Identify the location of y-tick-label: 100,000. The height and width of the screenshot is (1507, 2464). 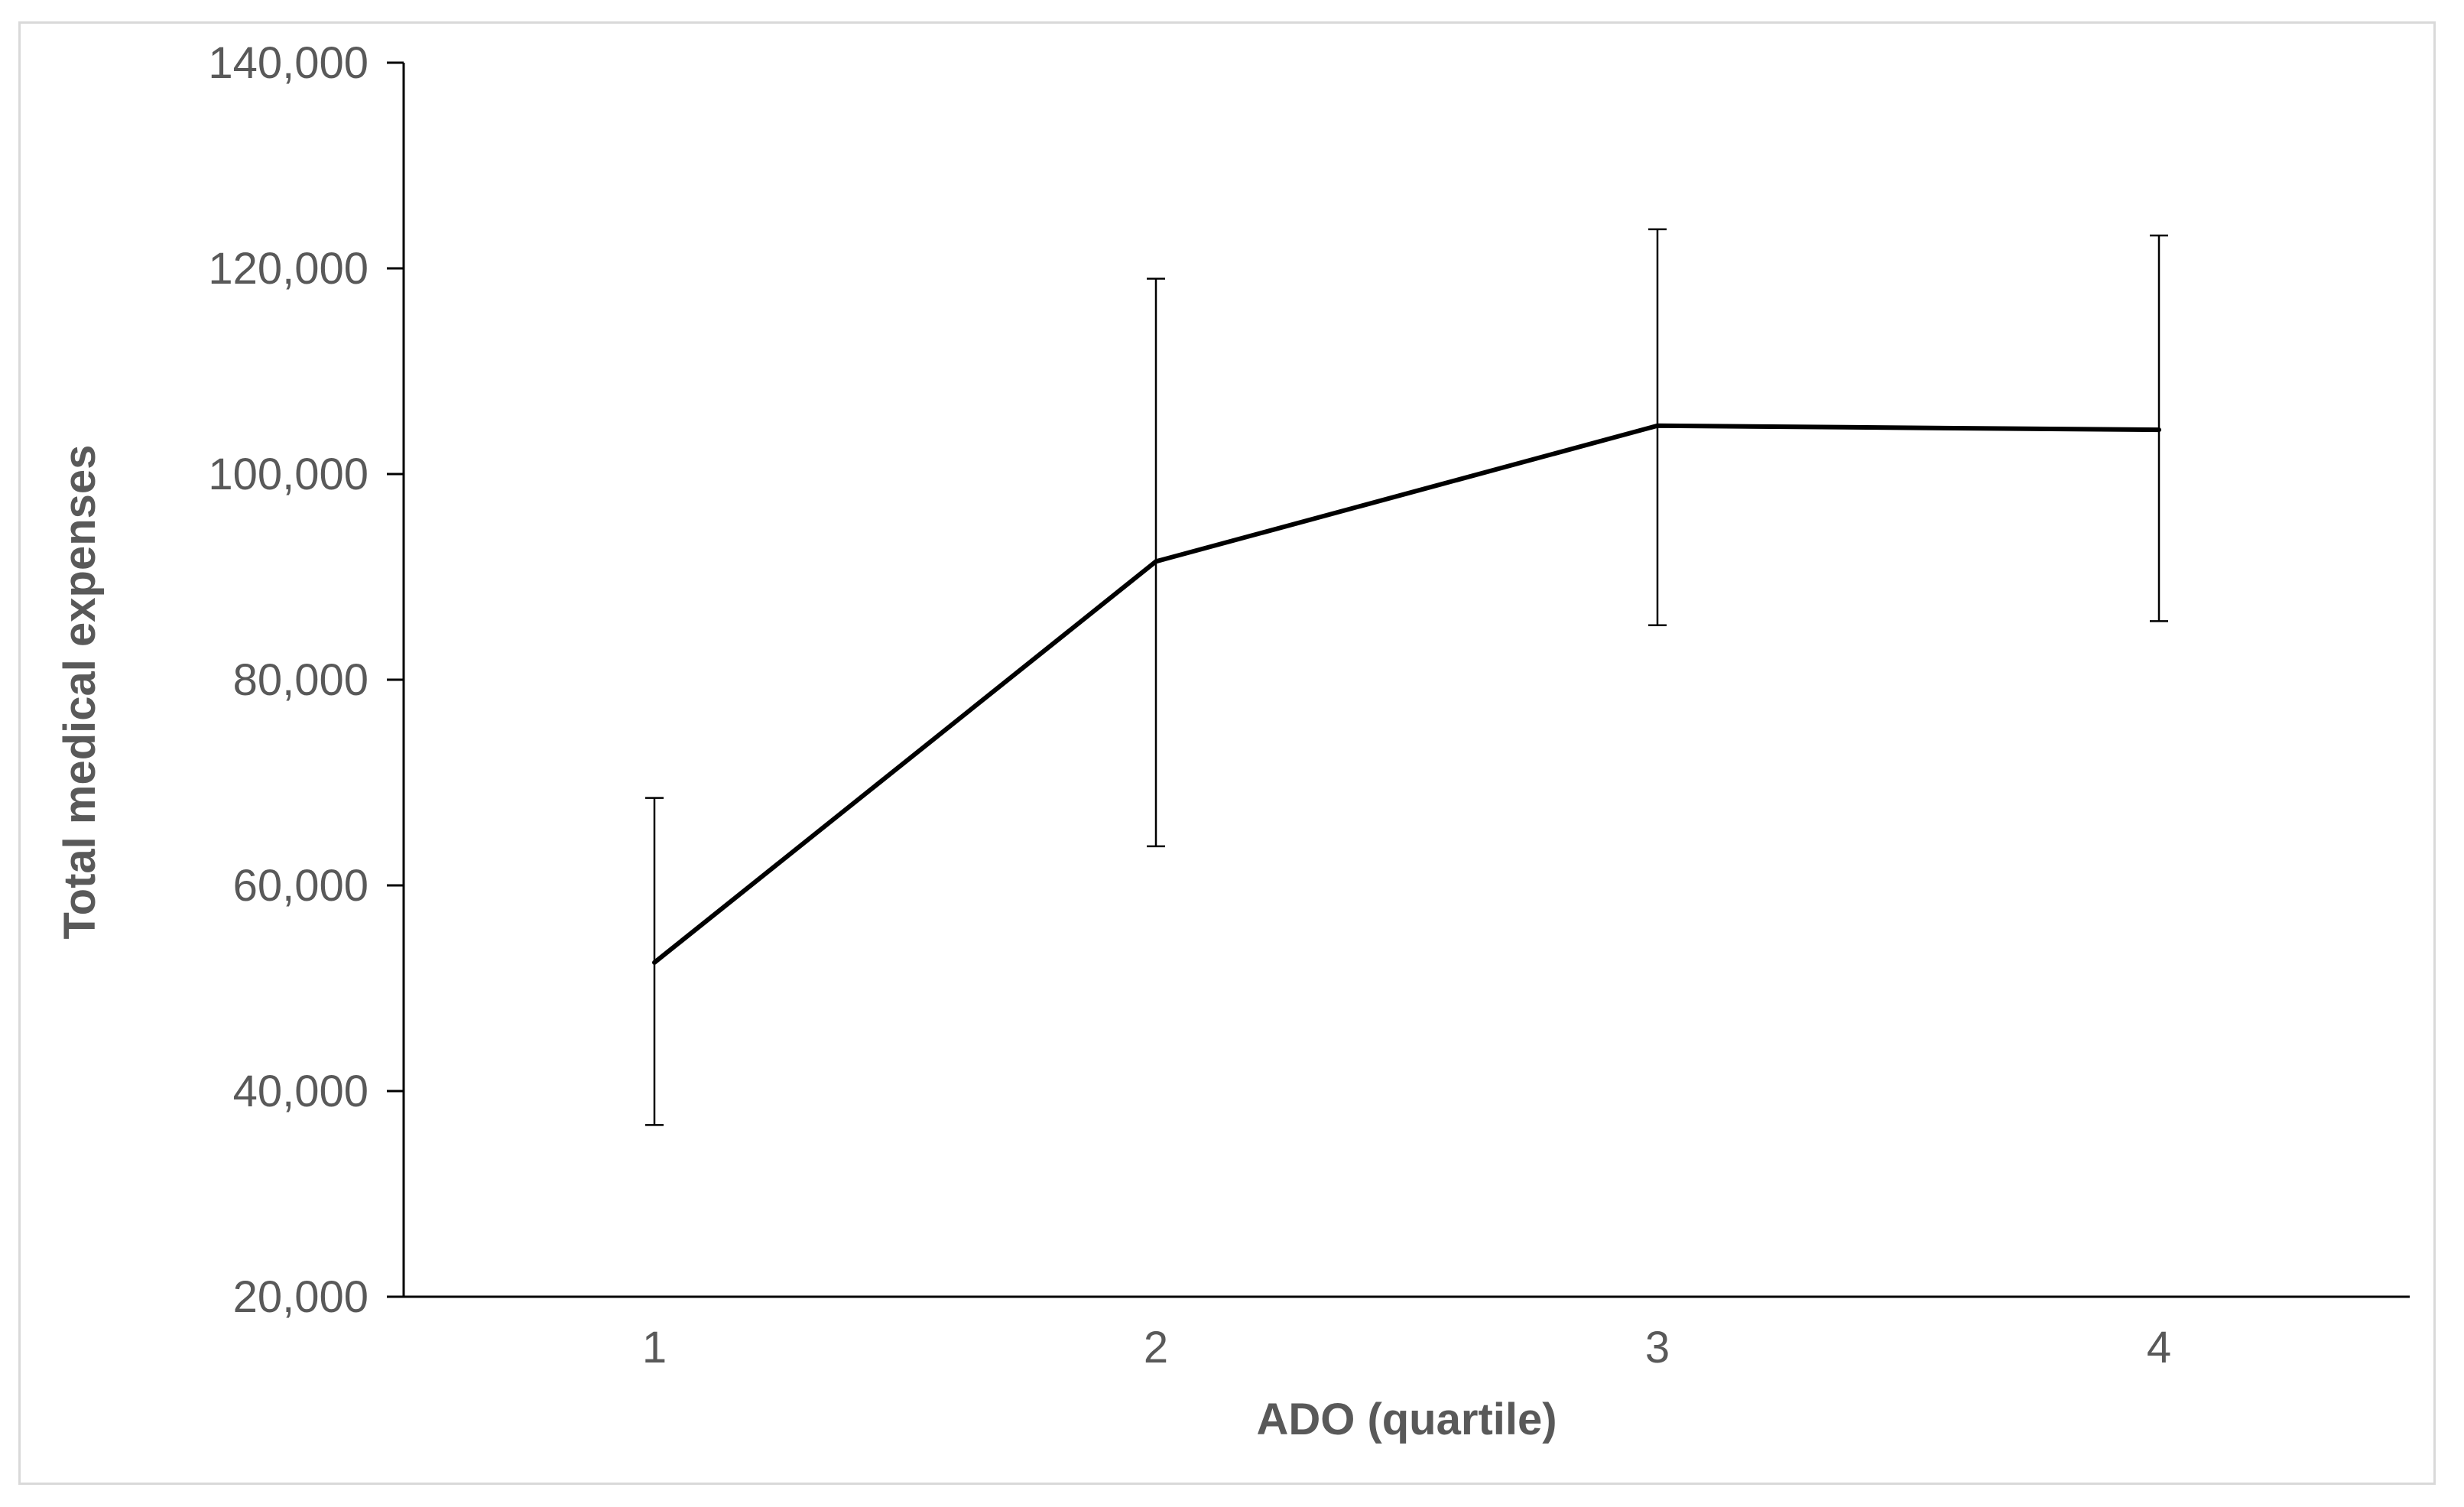
(288, 475).